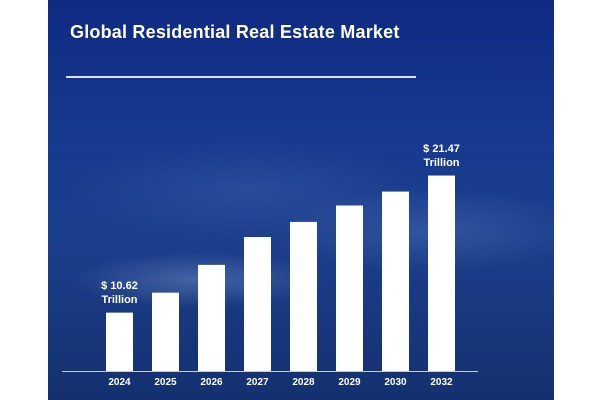 This screenshot has height=400, width=600. I want to click on data-label-2024-unit: Trillion, so click(119, 299).